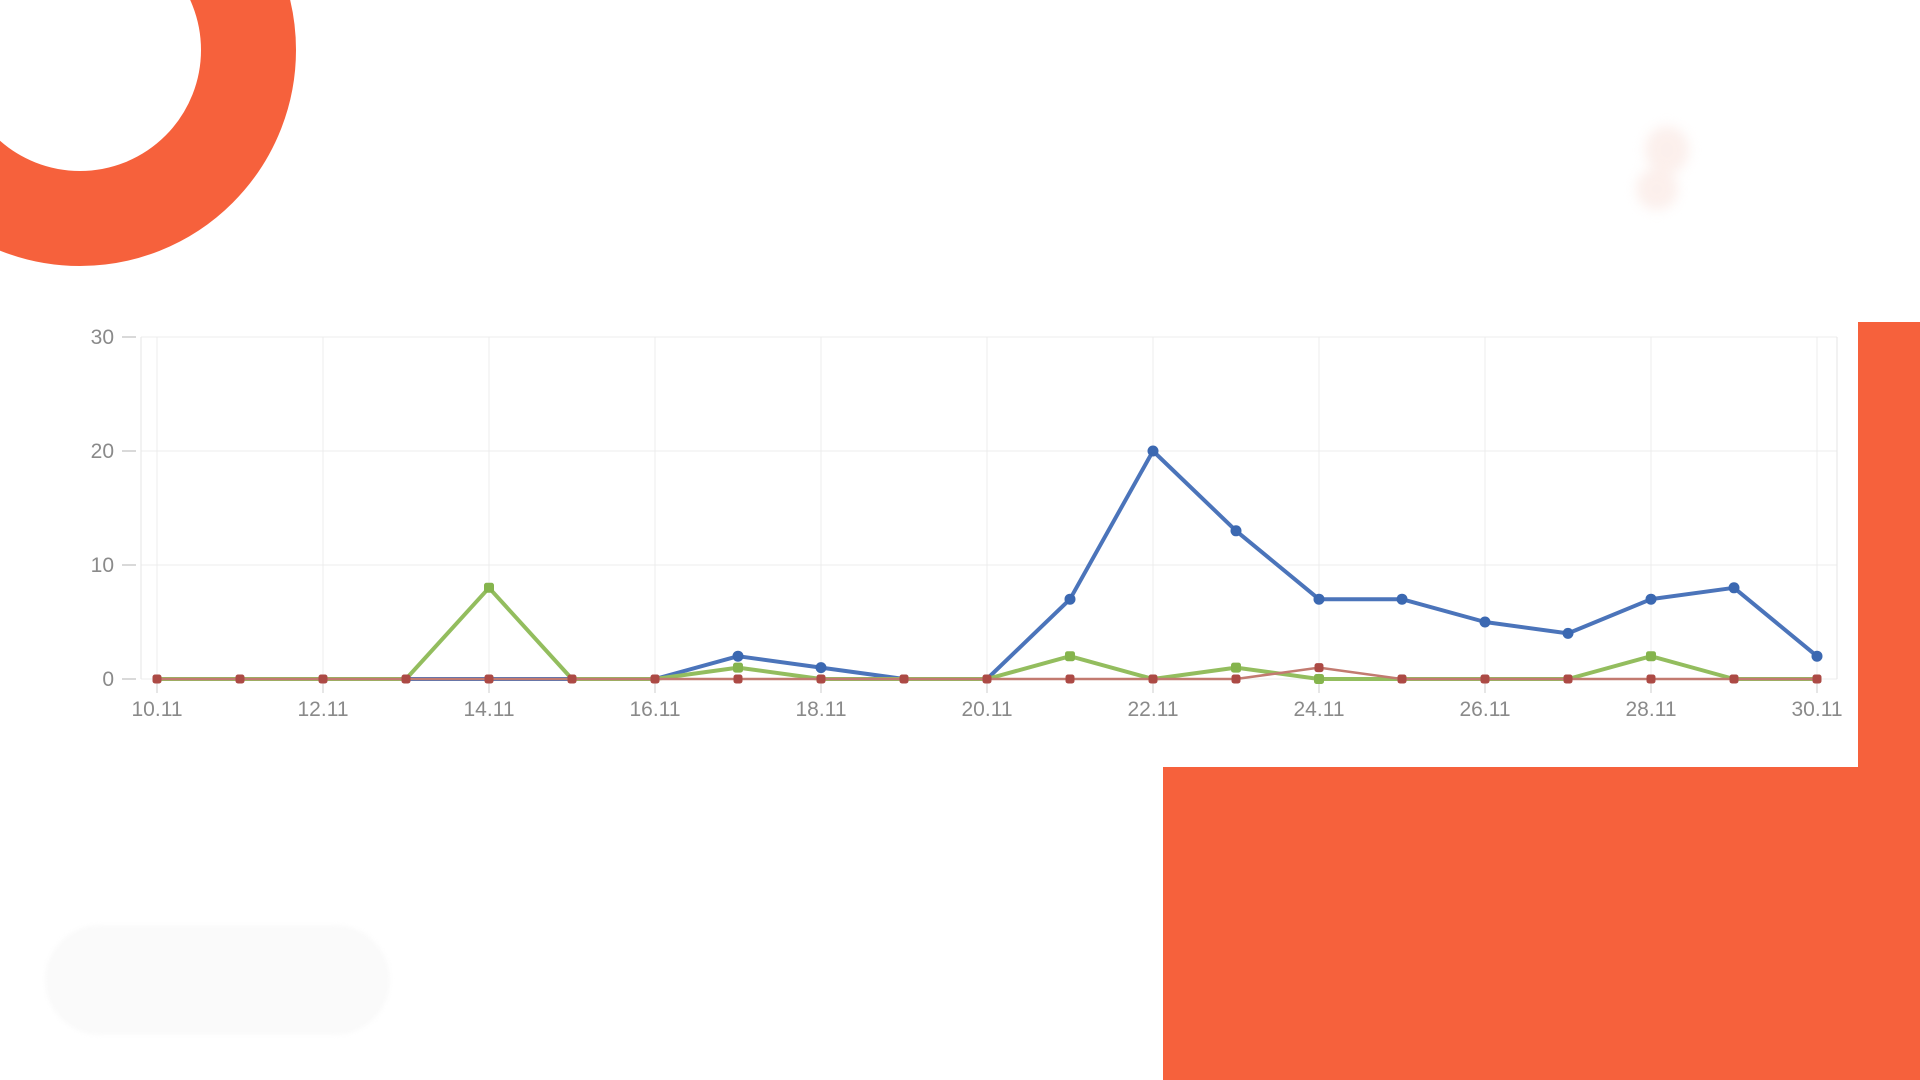  I want to click on y-axis-label: 0, so click(108, 679).